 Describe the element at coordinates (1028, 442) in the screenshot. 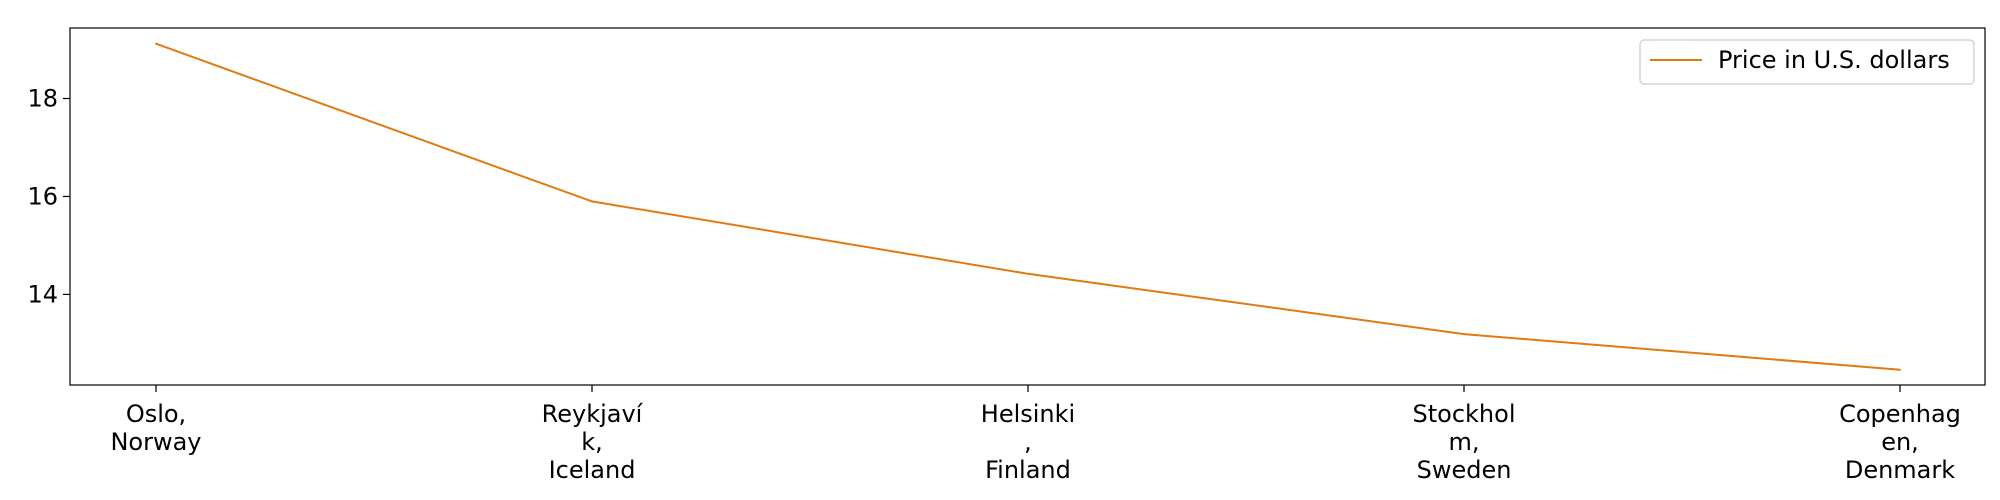

I see `x-tick-label: Helsinki, Finland` at that location.